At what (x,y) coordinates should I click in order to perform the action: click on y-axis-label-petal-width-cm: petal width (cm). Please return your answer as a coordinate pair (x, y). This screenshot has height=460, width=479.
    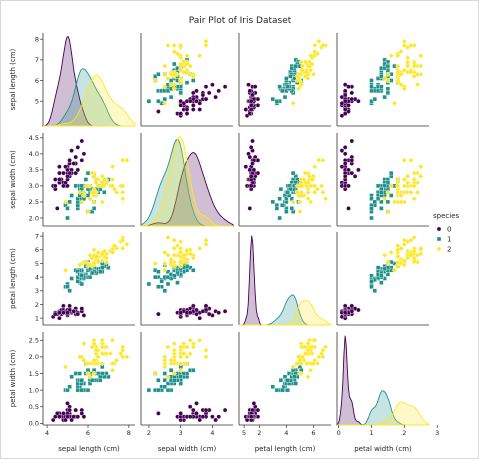
    Looking at the image, I should click on (13, 378).